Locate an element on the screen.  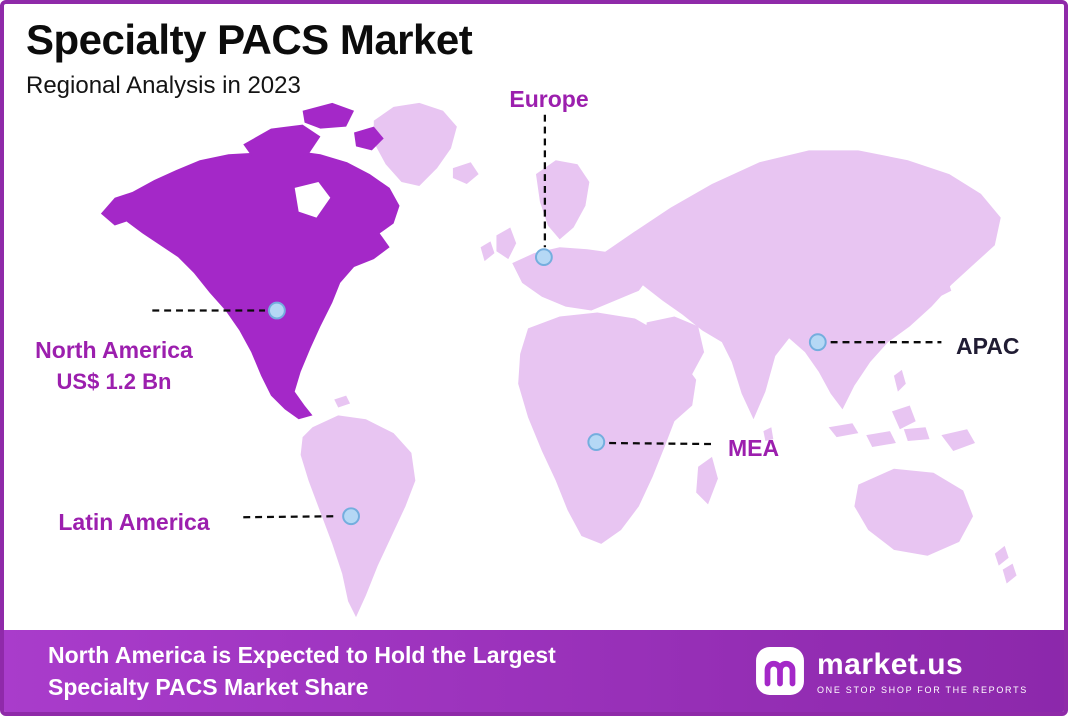
marketus-logo-text: market.us is located at coordinates (890, 664).